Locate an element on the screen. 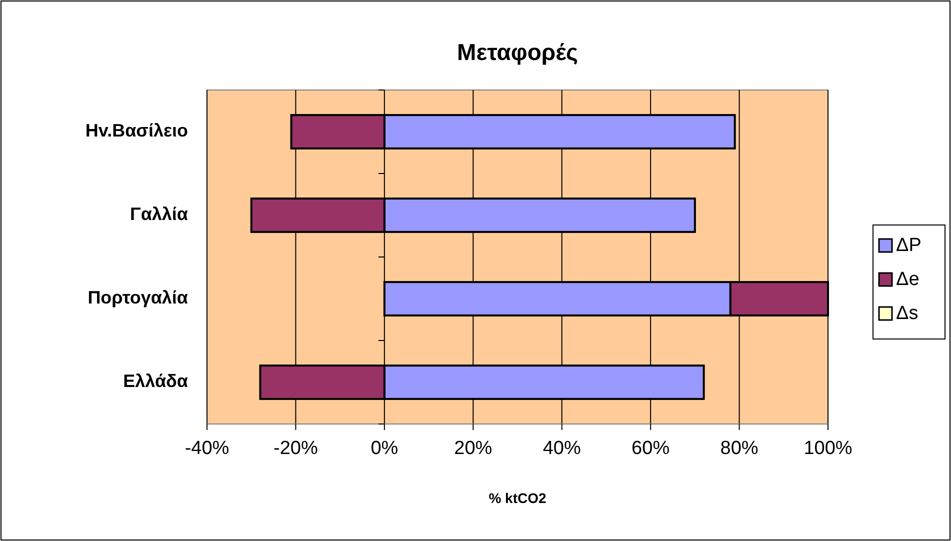 Image resolution: width=951 pixels, height=541 pixels. legend-label: Δs is located at coordinates (907, 313).